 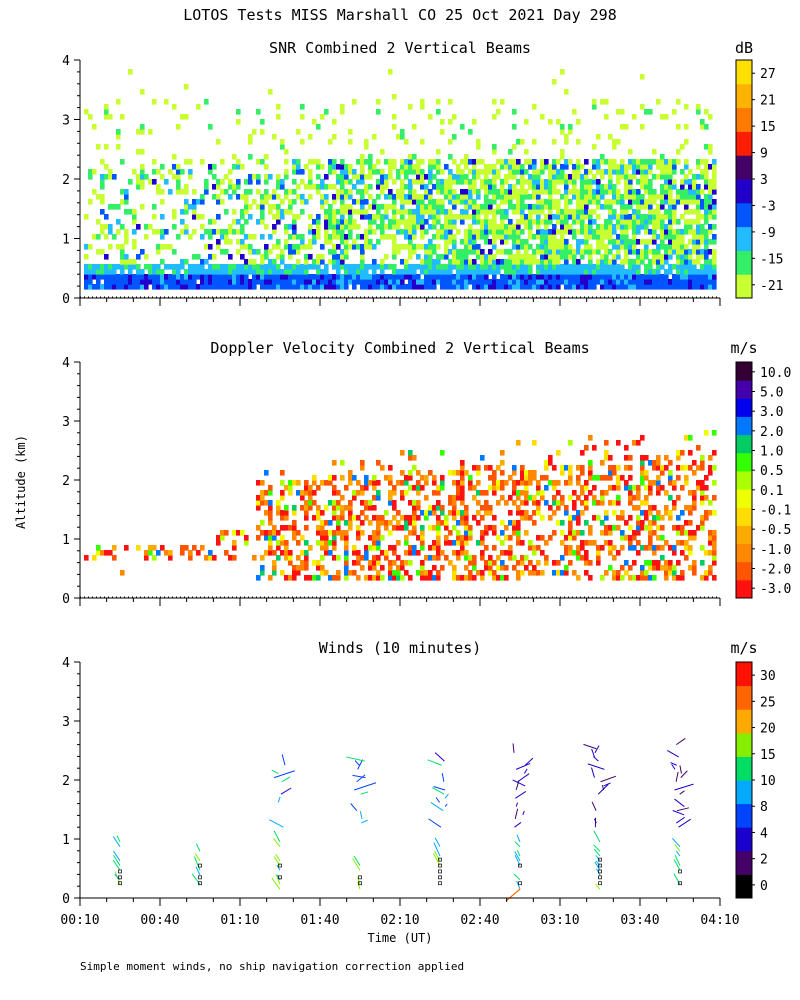 I want to click on wind-barb, so click(x=518, y=838).